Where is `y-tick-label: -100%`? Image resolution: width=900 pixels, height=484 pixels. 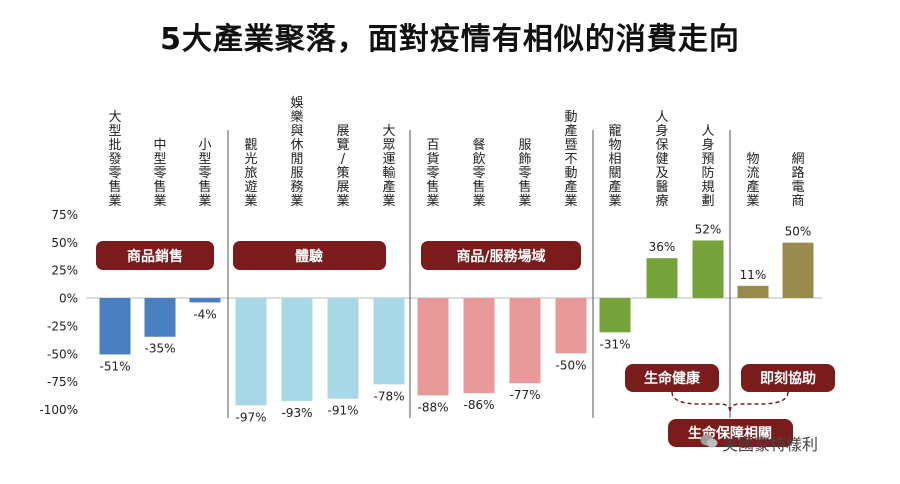
y-tick-label: -100% is located at coordinates (58, 410).